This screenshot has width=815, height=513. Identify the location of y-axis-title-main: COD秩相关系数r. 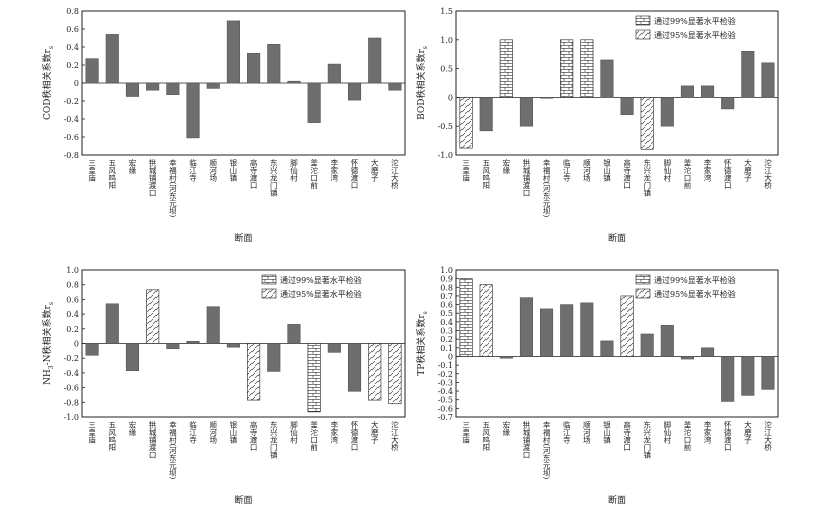
(47, 83).